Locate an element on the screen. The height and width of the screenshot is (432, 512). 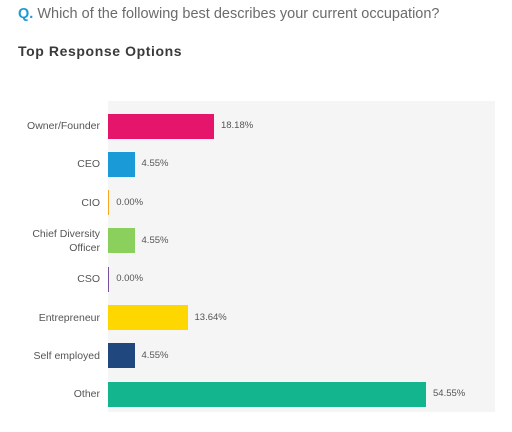
category-label-line: Self employed is located at coordinates (66, 355).